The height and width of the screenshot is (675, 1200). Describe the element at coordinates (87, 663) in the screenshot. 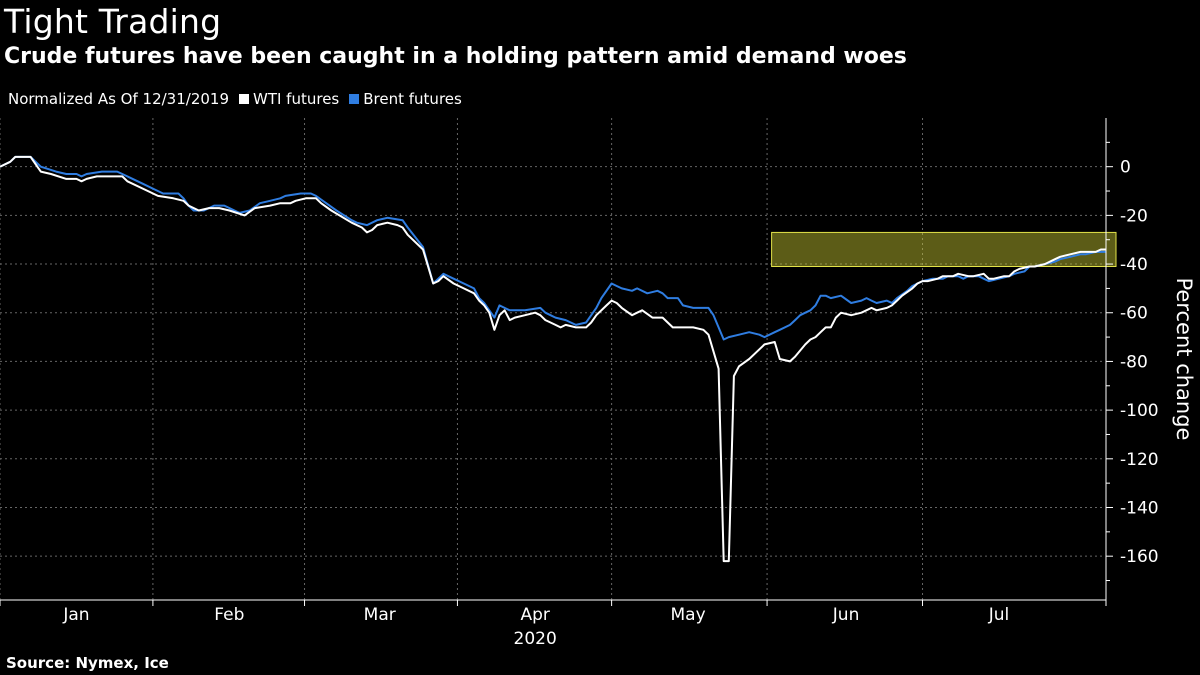

I see `source-note: Source: Nymex, Ice` at that location.